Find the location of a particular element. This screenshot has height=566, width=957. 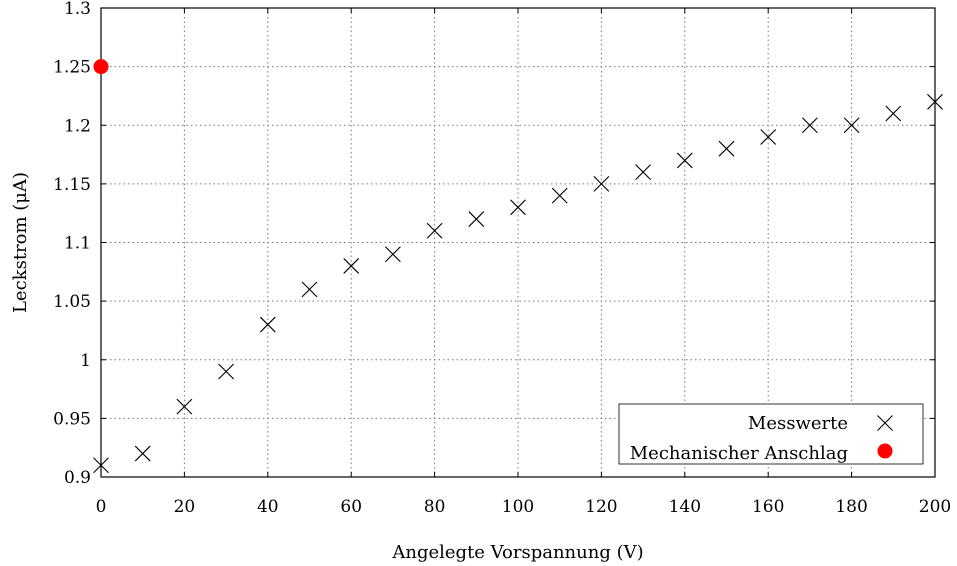

x-axis-title: Angelegte Vorspannung (V) is located at coordinates (517, 552).